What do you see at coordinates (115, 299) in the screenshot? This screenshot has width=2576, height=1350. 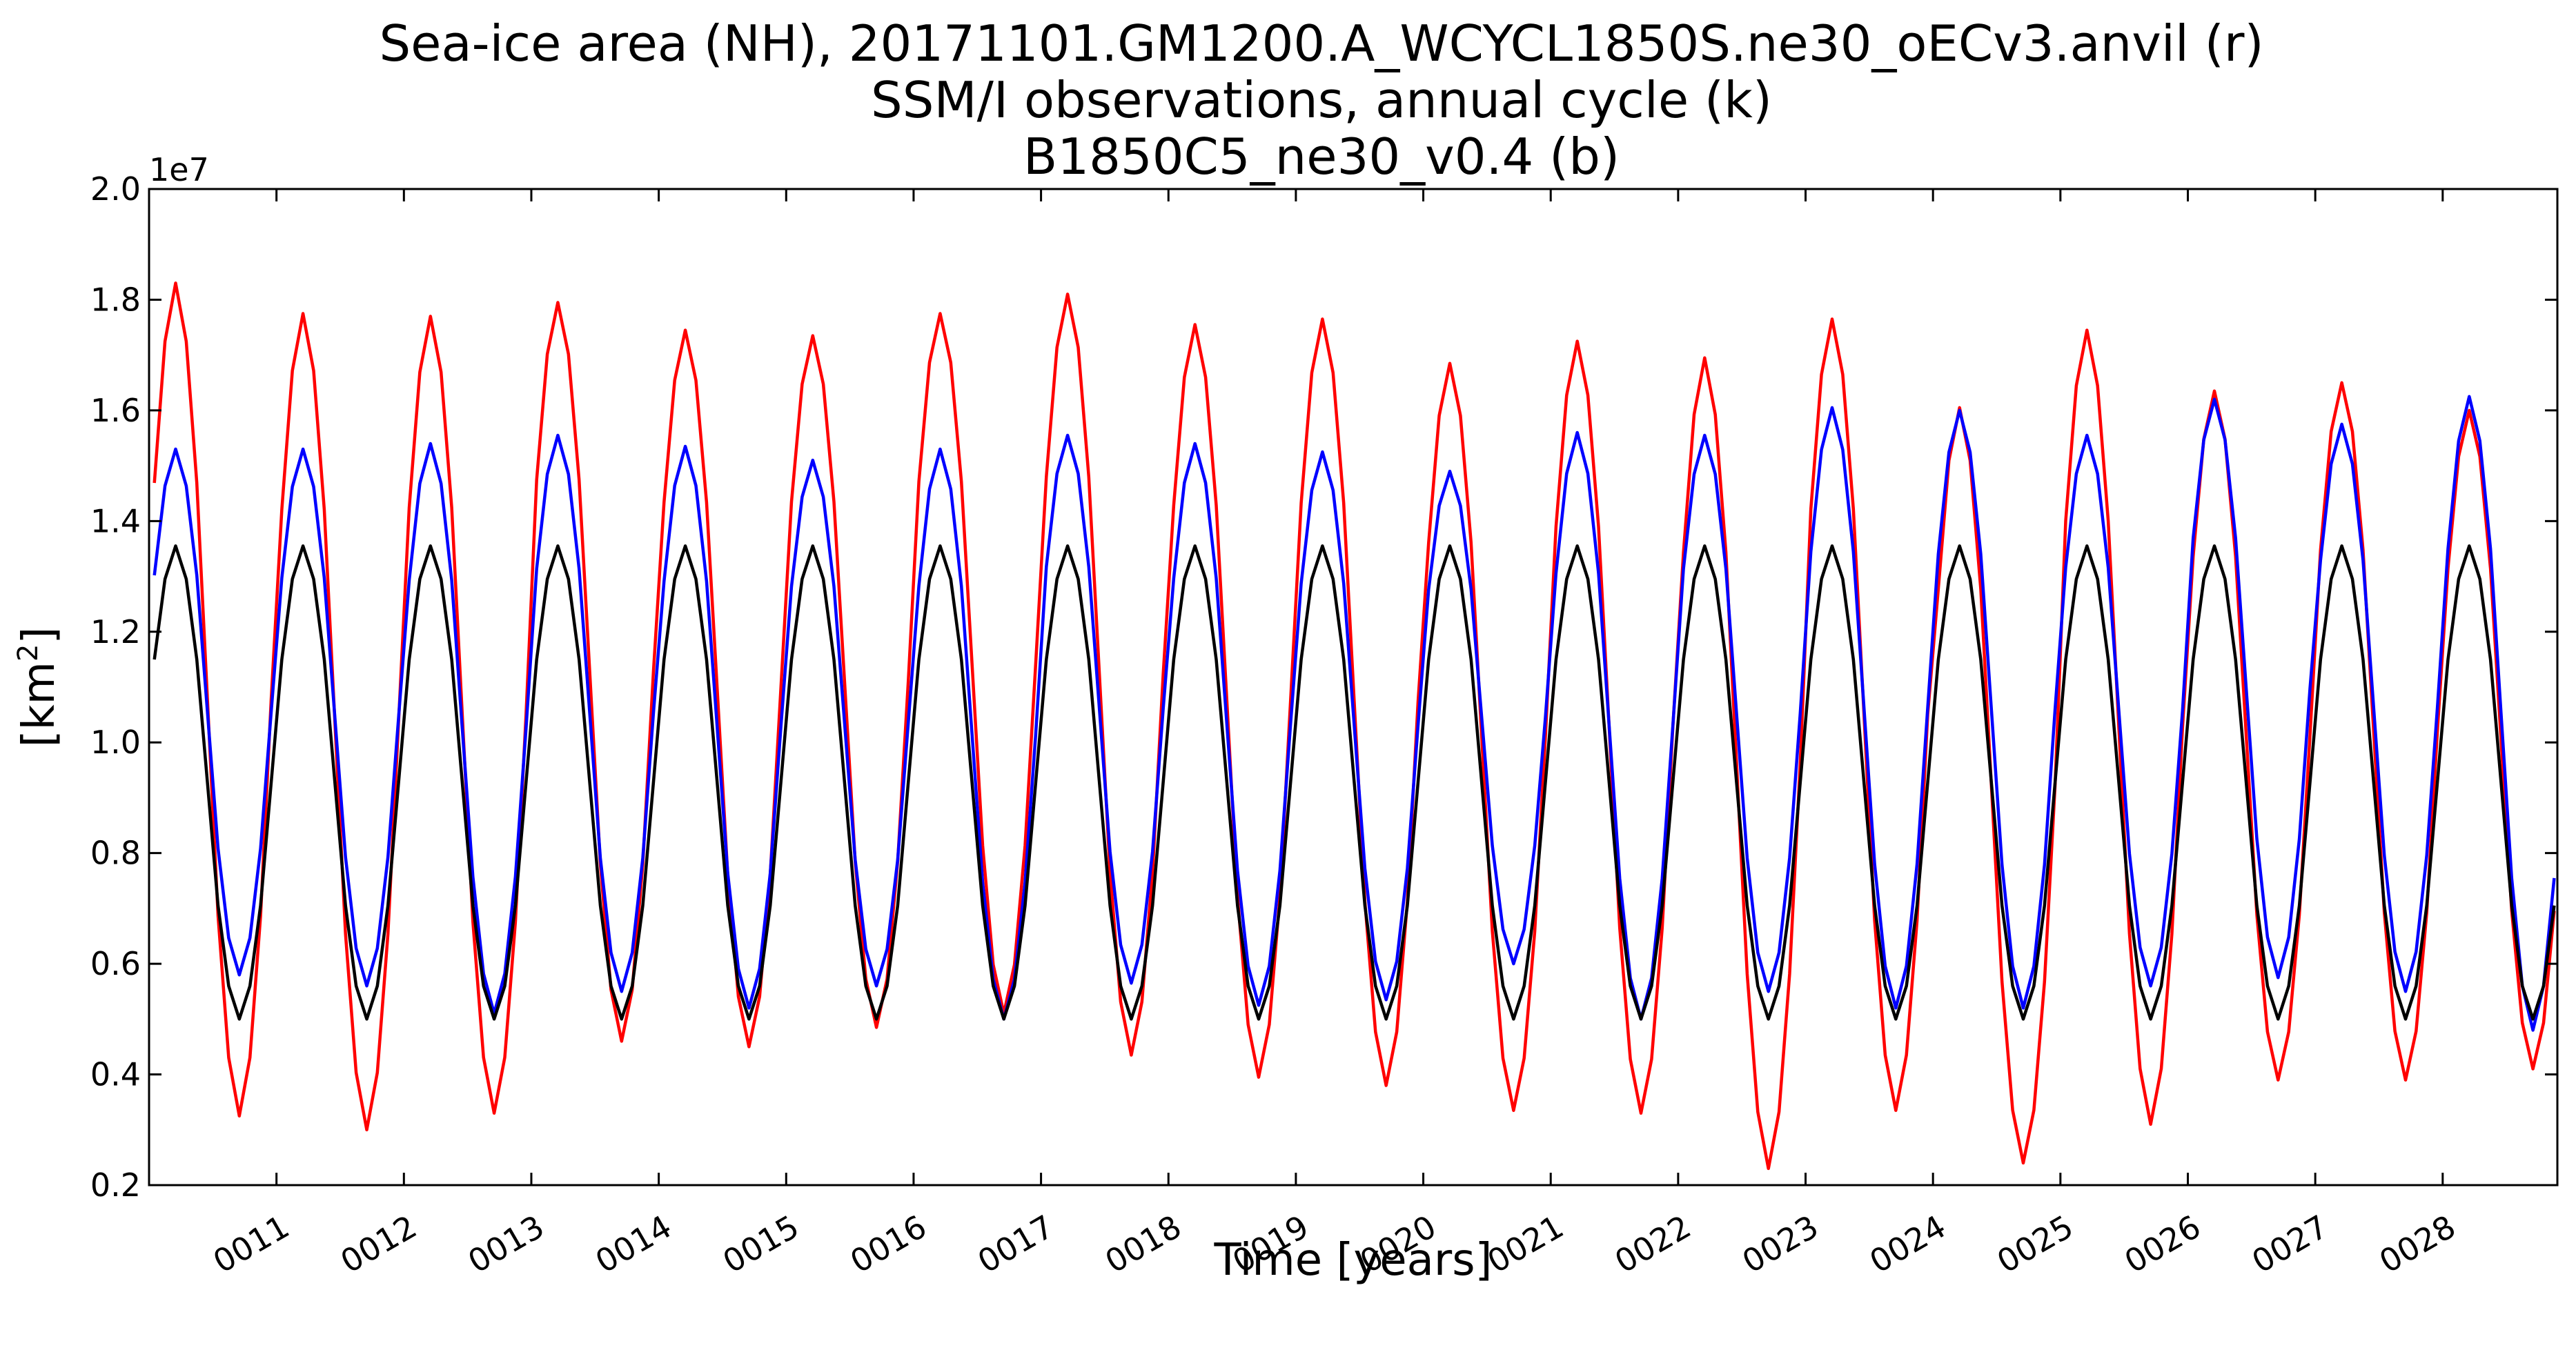 I see `y-tick-label: 1.8` at bounding box center [115, 299].